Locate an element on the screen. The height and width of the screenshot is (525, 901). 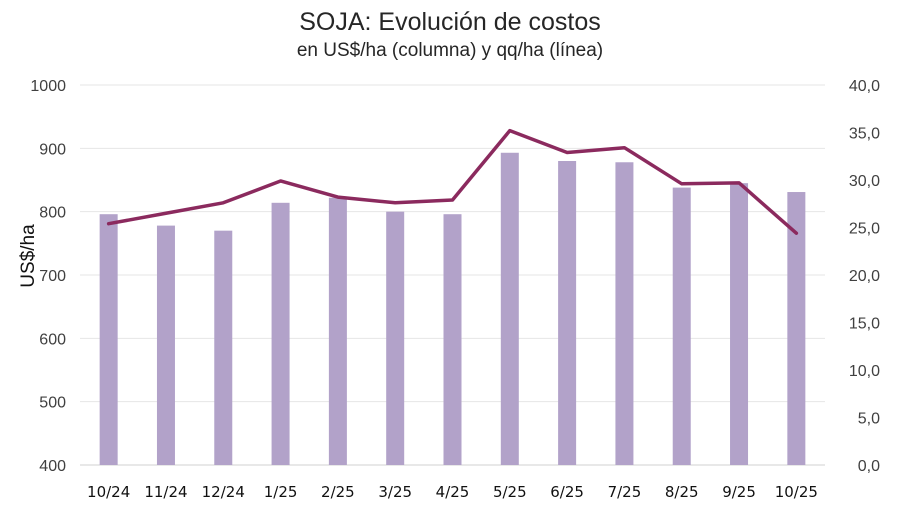
y-tick-label: 400 is located at coordinates (52, 466).